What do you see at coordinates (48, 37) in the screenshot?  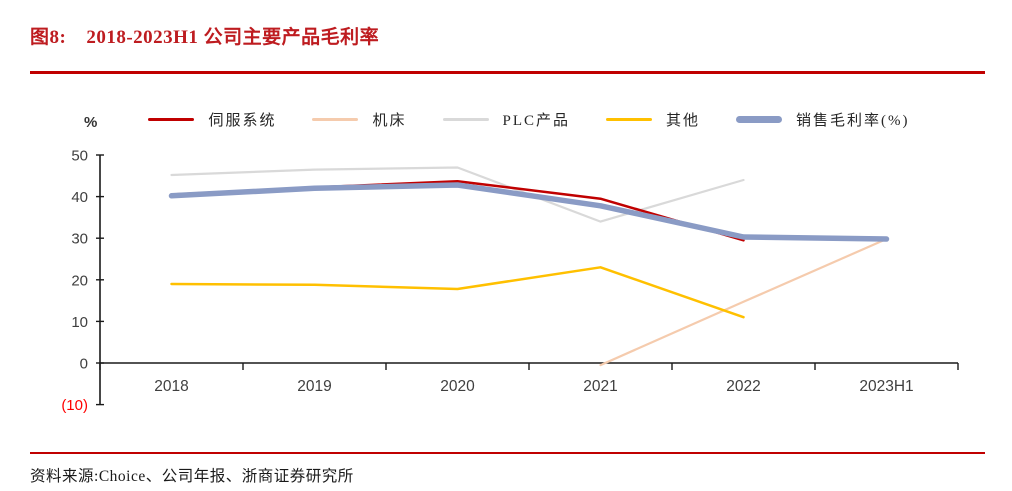 I see `figure-label: 图8:` at bounding box center [48, 37].